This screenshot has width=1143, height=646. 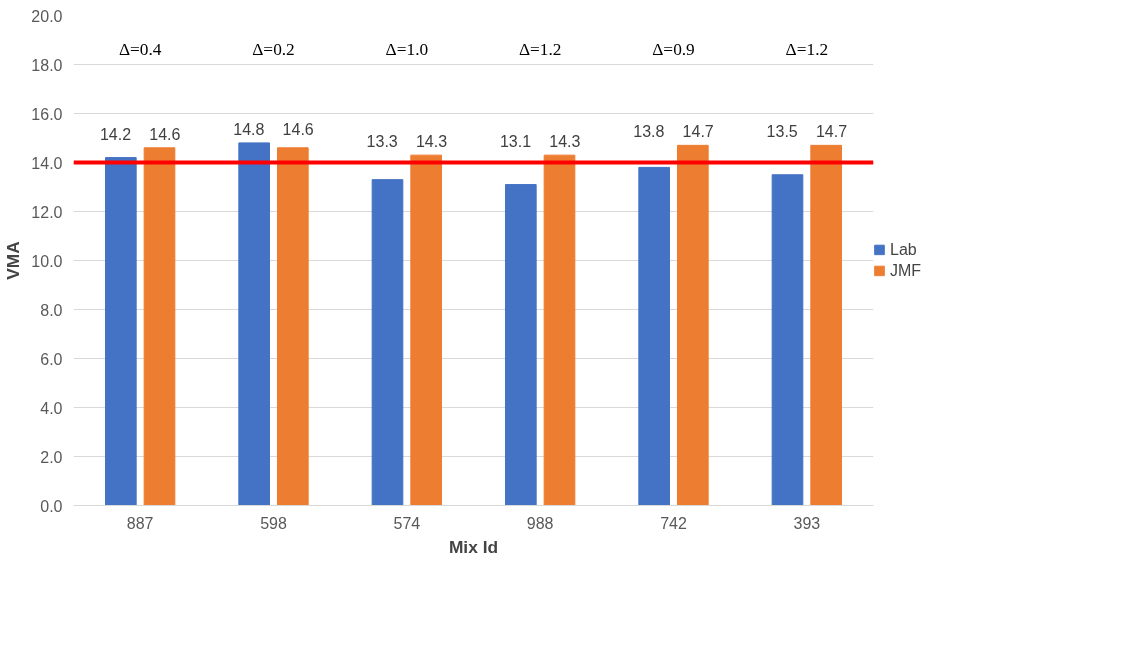 I want to click on x-axis-title: Mix Id, so click(x=473, y=546).